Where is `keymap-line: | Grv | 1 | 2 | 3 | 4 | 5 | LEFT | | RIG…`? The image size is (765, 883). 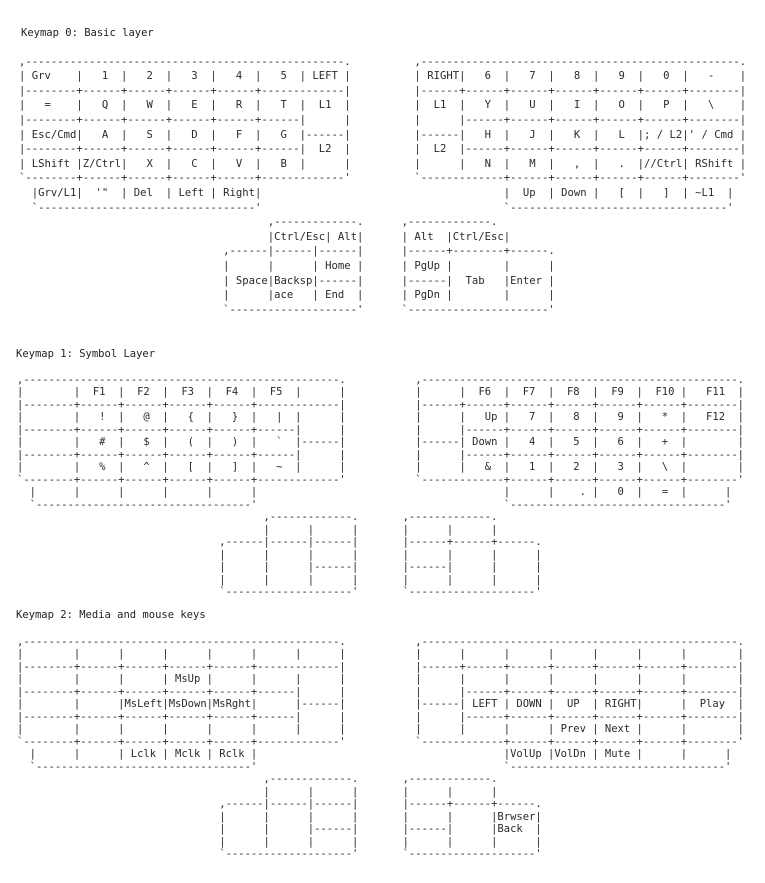
keymap-line: | Grv | 1 | 2 | 3 | 4 | 5 | LEFT | | RIG… is located at coordinates (383, 76).